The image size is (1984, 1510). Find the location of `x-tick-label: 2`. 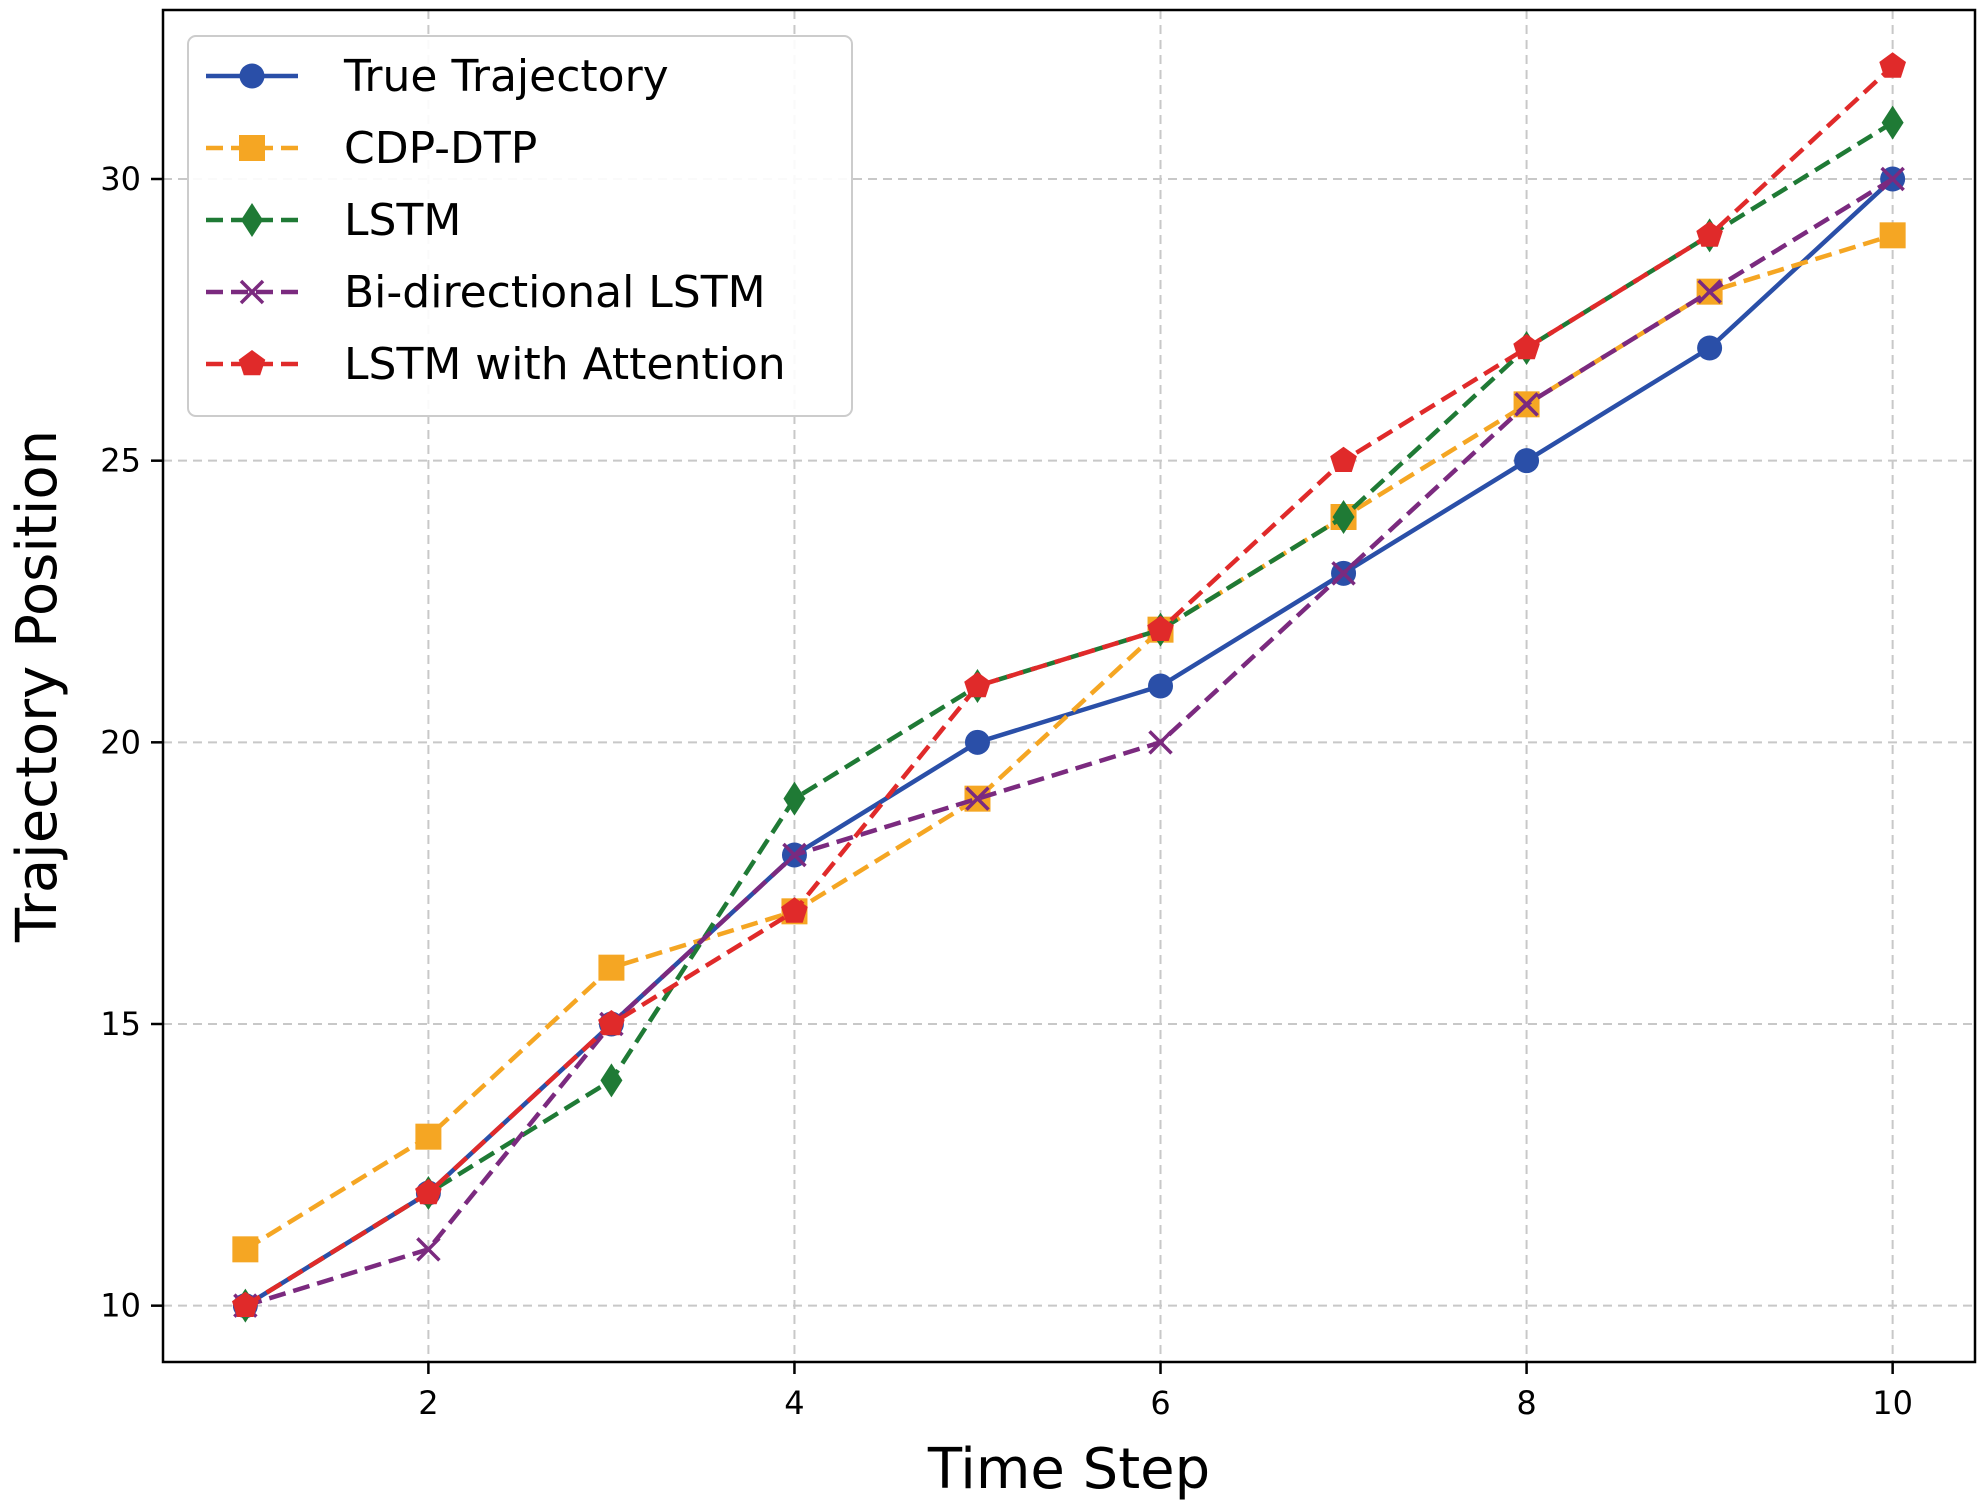

x-tick-label: 2 is located at coordinates (428, 1403).